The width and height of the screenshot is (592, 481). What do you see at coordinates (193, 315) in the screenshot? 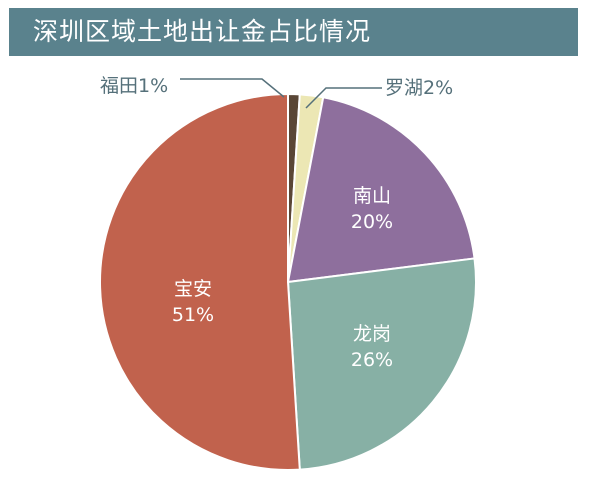
I see `slice-value-4: 51%` at bounding box center [193, 315].